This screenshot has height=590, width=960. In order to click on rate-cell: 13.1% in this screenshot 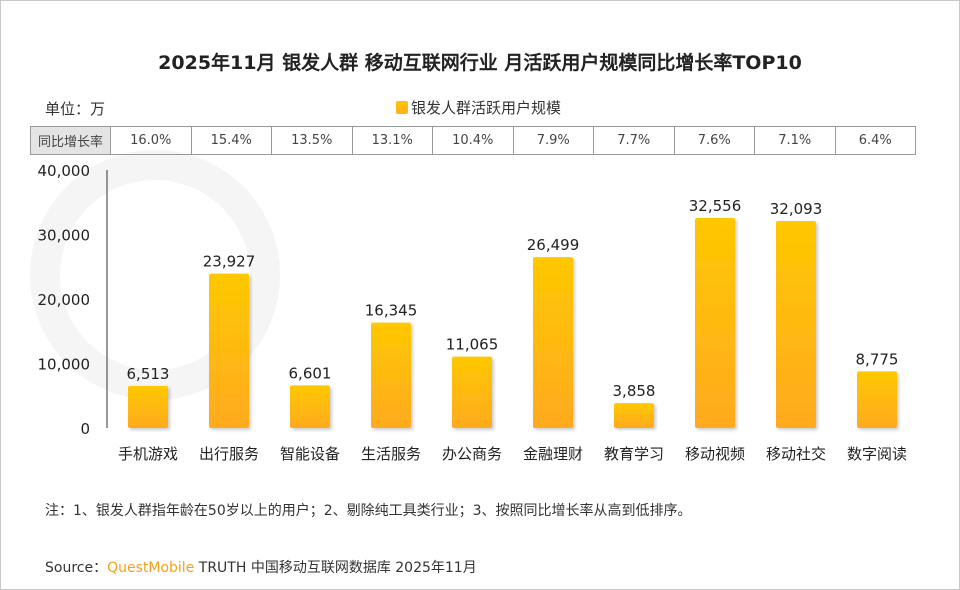, I will do `click(392, 140)`.